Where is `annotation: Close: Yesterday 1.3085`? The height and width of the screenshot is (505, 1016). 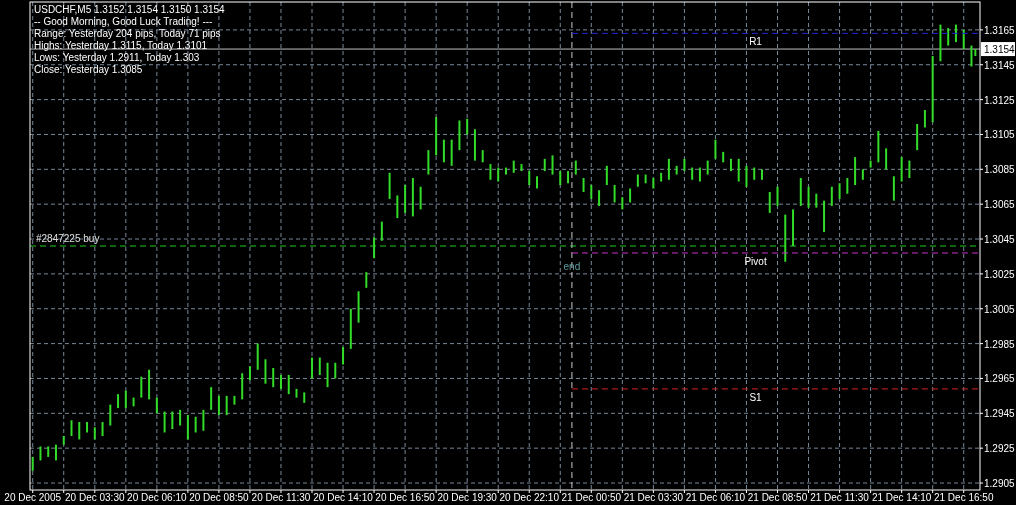 annotation: Close: Yesterday 1.3085 is located at coordinates (88, 69).